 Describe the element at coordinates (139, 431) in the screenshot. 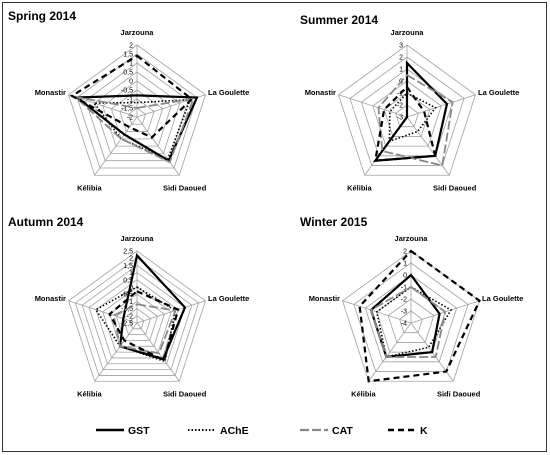

I see `legend-label-gst: GST` at that location.